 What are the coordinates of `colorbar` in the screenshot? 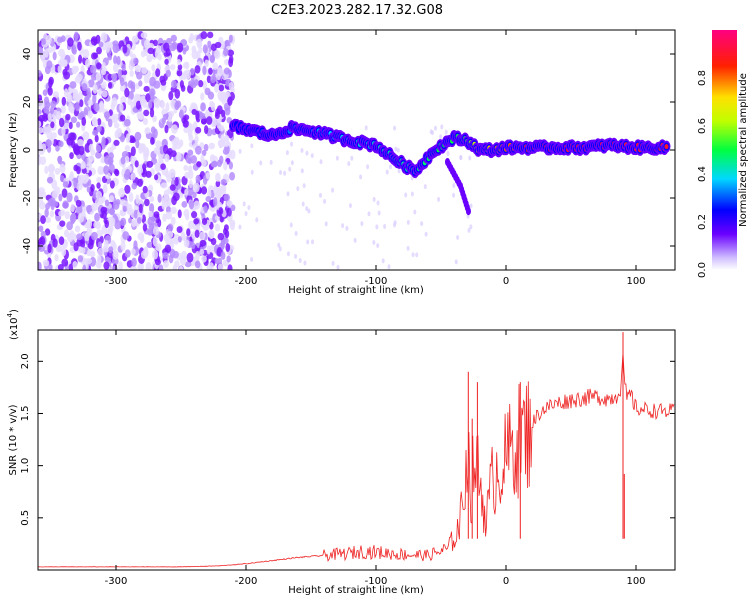 It's located at (724, 150).